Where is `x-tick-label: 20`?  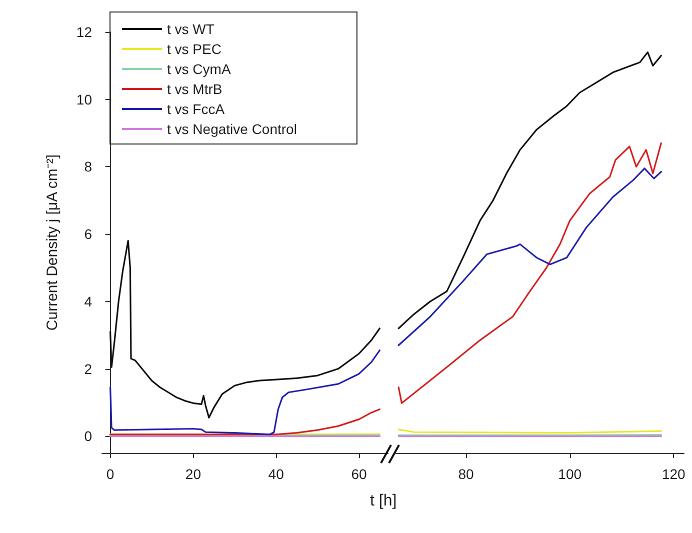 x-tick-label: 20 is located at coordinates (193, 474).